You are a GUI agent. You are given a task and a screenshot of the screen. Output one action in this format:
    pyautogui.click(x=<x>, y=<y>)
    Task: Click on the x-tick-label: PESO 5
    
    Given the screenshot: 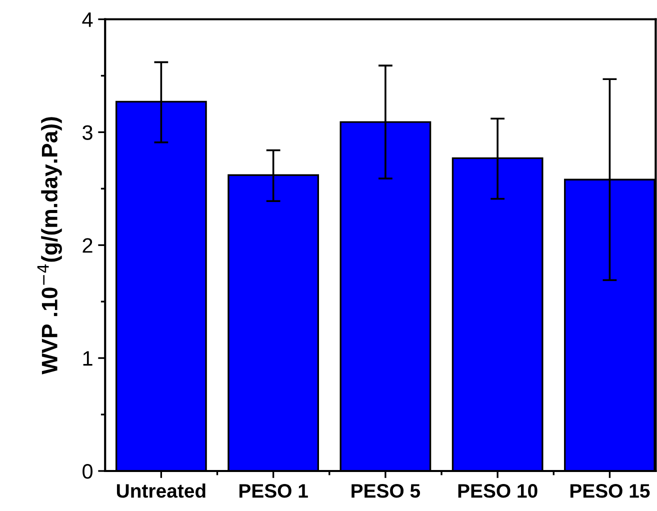 What is the action you would take?
    pyautogui.click(x=386, y=491)
    